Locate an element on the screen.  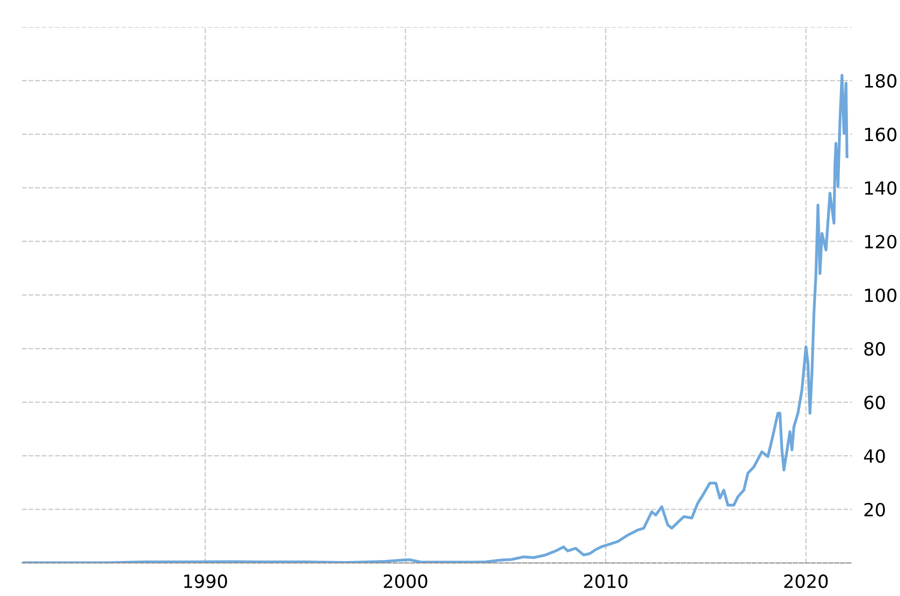
x-tick-label: 2010 is located at coordinates (606, 581).